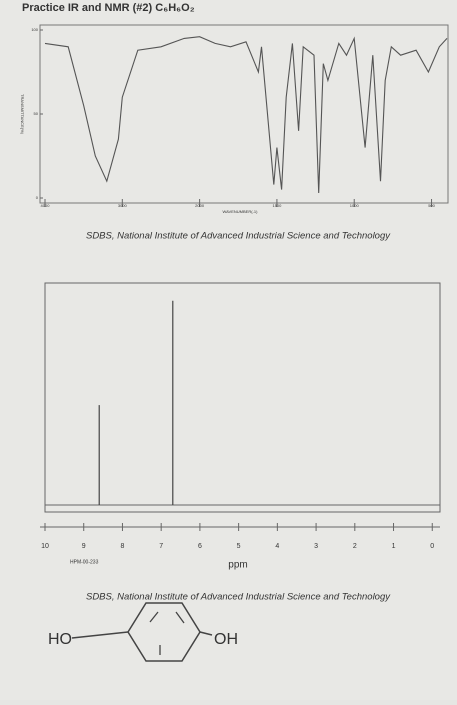 This screenshot has width=457, height=705. What do you see at coordinates (226, 639) in the screenshot?
I see `molecule-right: OH` at bounding box center [226, 639].